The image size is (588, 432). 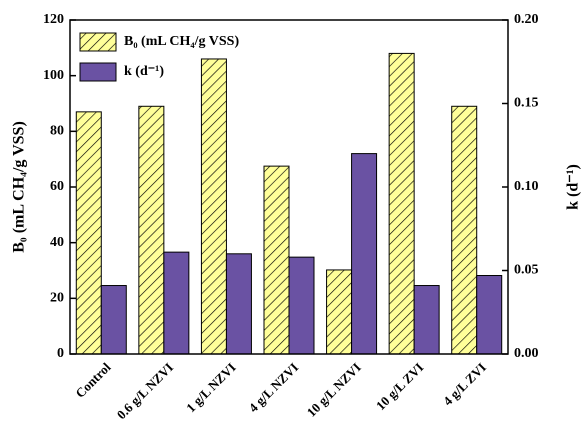 What do you see at coordinates (274, 388) in the screenshot?
I see `x-tick-label: 4 g/L NZVI` at bounding box center [274, 388].